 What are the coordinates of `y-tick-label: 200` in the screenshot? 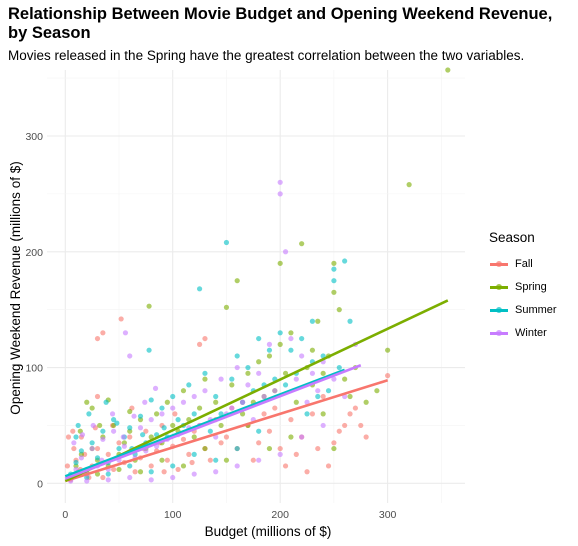 It's located at (34, 253).